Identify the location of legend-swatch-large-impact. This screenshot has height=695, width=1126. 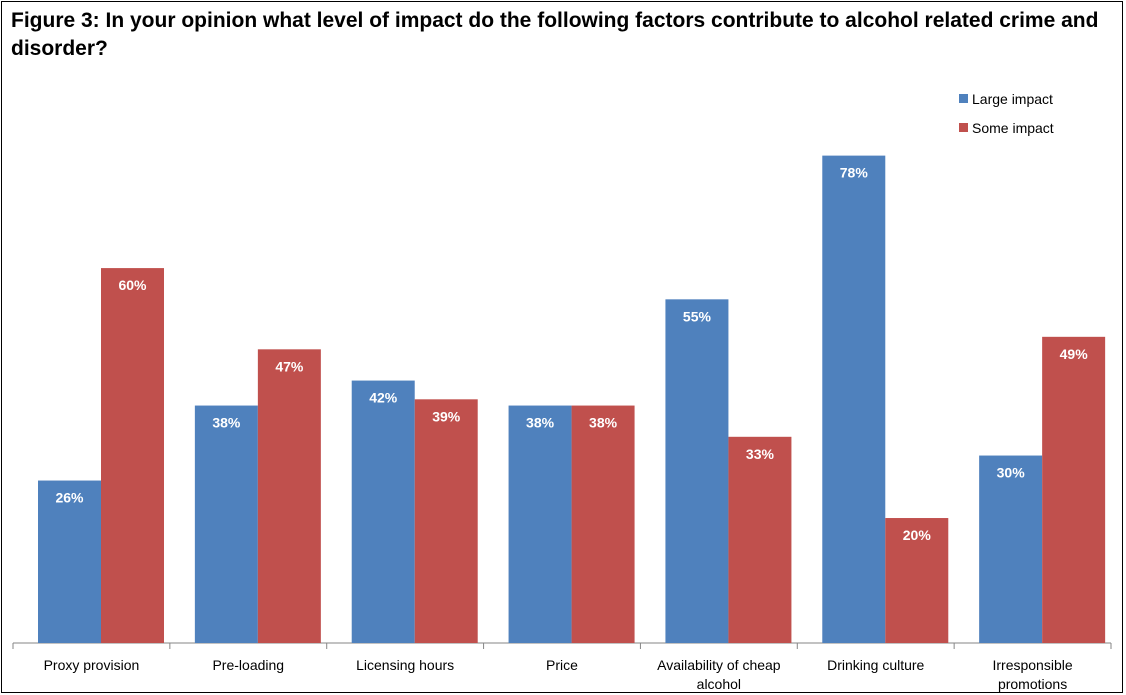
(963, 98).